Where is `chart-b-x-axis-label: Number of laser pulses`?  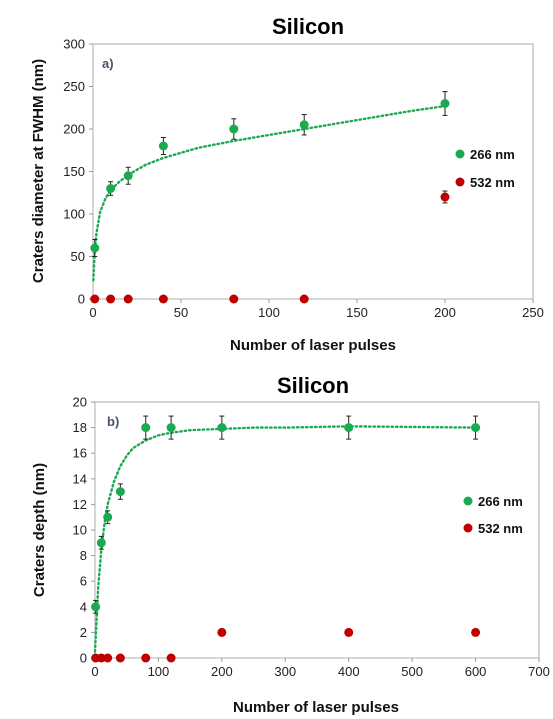
chart-b-x-axis-label: Number of laser pulses is located at coordinates (316, 707).